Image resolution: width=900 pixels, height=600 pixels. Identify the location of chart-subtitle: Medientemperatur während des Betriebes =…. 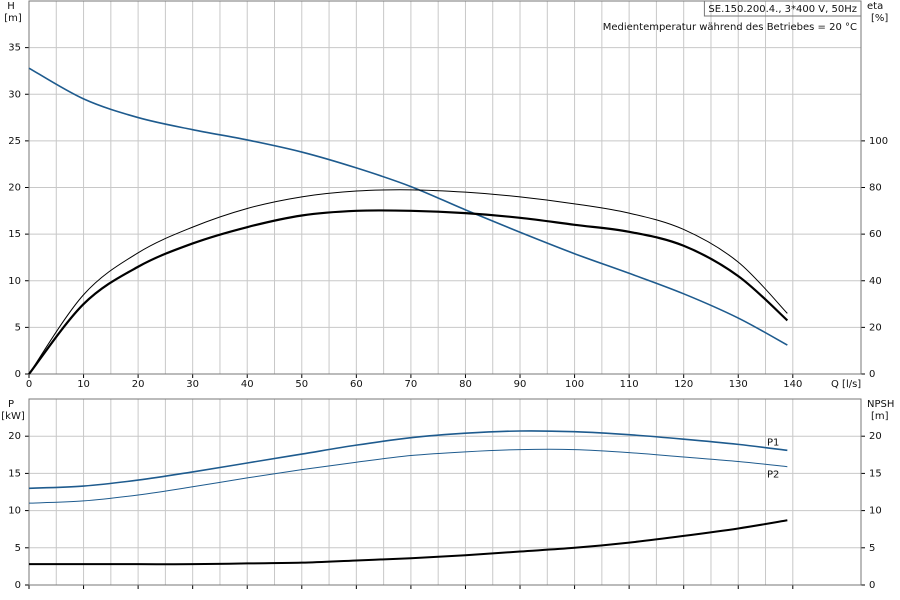
(730, 27).